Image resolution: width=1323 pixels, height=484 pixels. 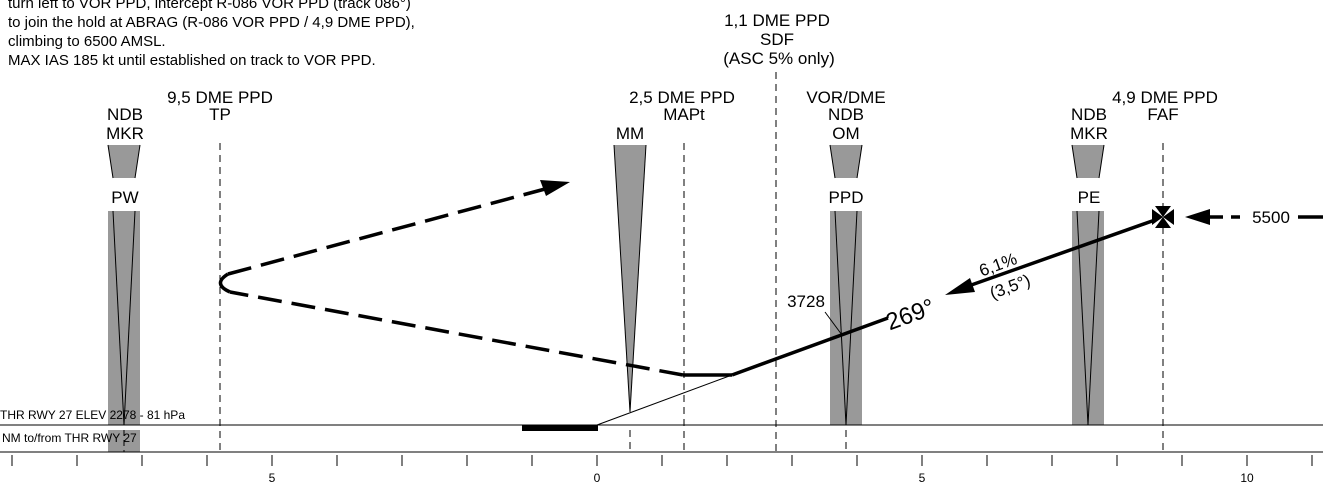 What do you see at coordinates (846, 114) in the screenshot?
I see `ppd-ndb-label: NDB` at bounding box center [846, 114].